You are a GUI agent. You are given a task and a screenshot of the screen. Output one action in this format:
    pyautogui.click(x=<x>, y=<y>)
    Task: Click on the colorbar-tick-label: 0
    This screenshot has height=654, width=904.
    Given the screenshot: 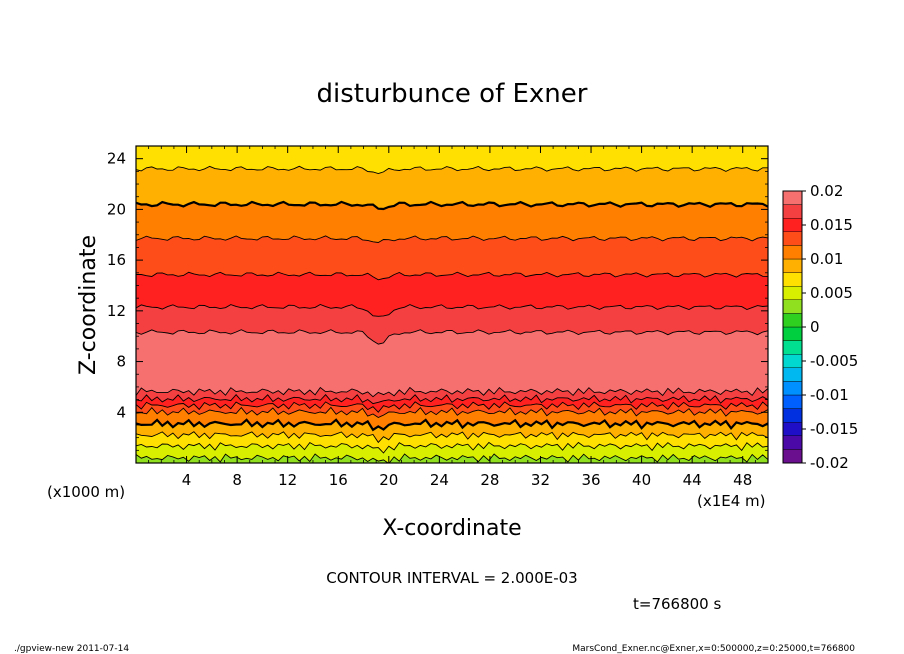 What is the action you would take?
    pyautogui.click(x=815, y=327)
    